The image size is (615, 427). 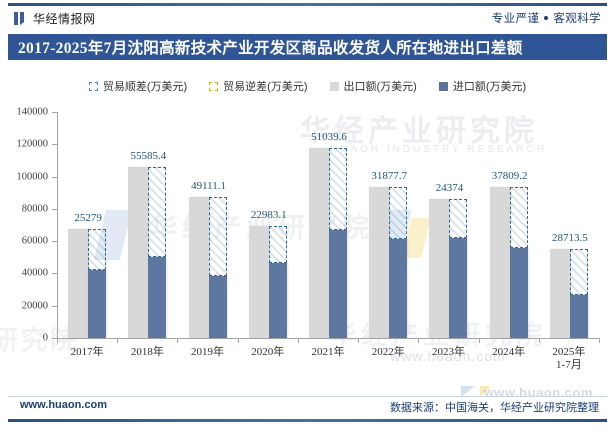 I want to click on slogan: 专业严谨 客观科学, so click(x=546, y=18).